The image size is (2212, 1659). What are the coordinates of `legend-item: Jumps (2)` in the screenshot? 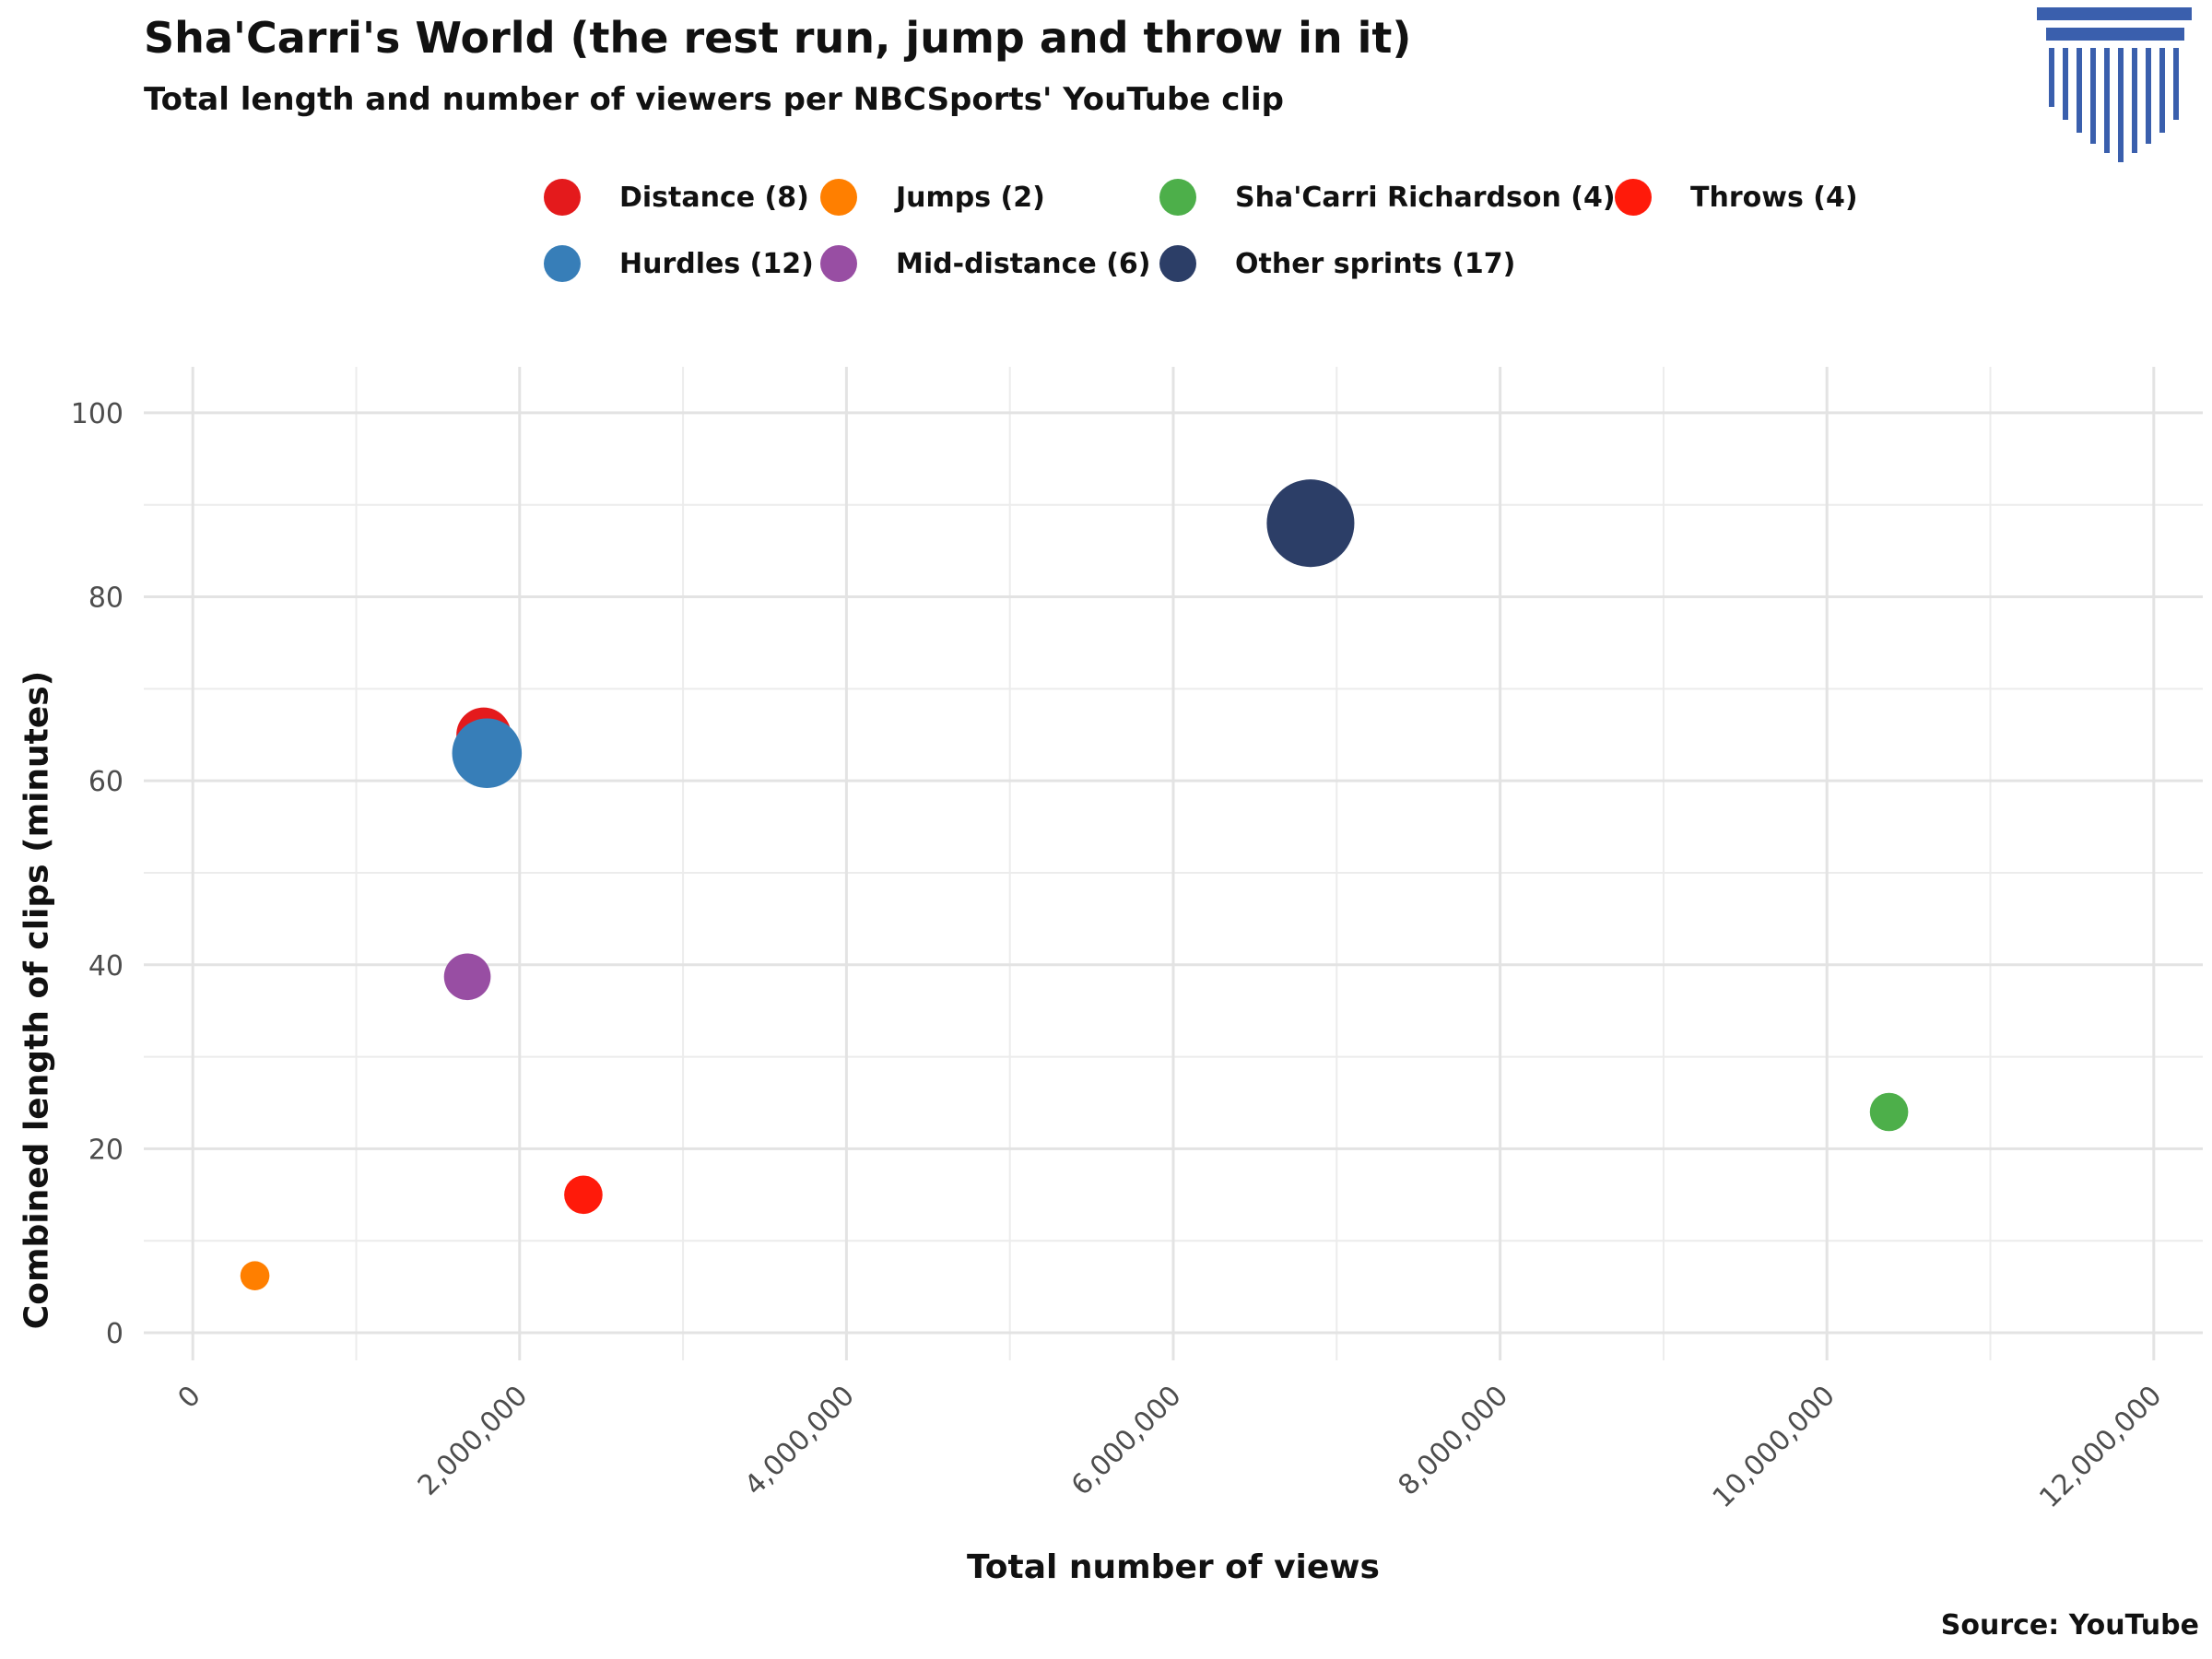 It's located at (932, 197).